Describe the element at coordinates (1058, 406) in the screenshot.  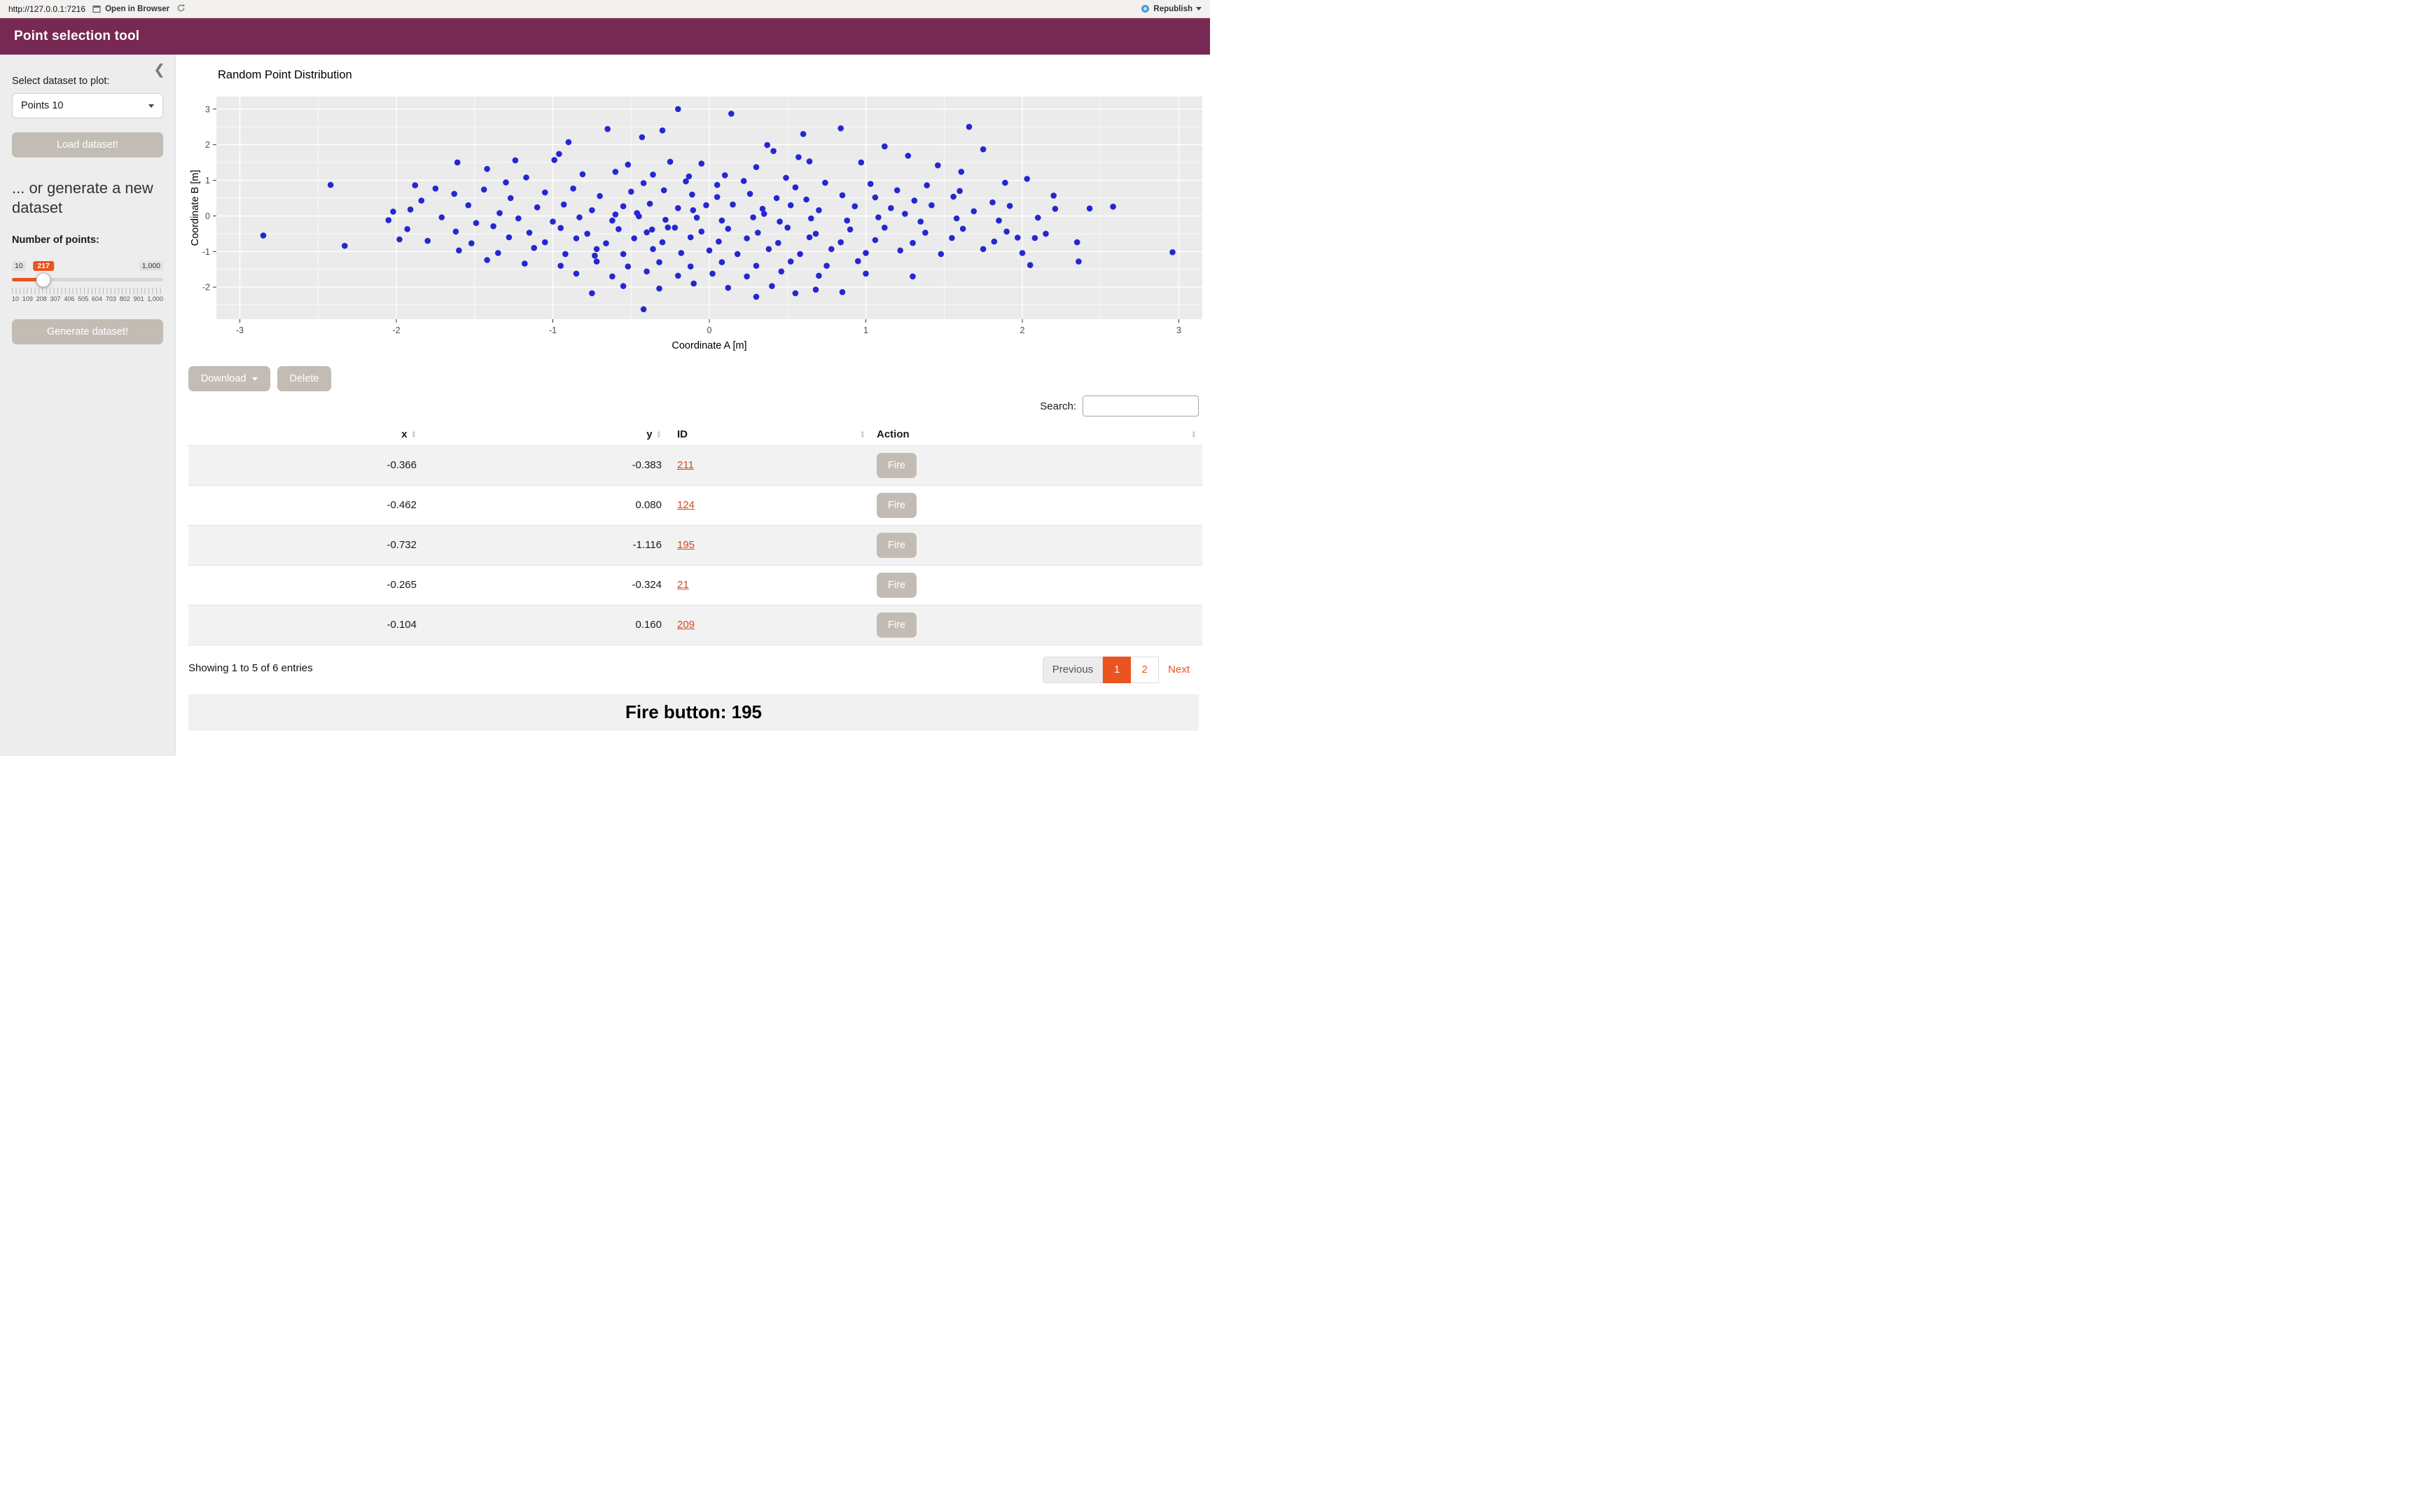
I see `search-label: Search:` at that location.